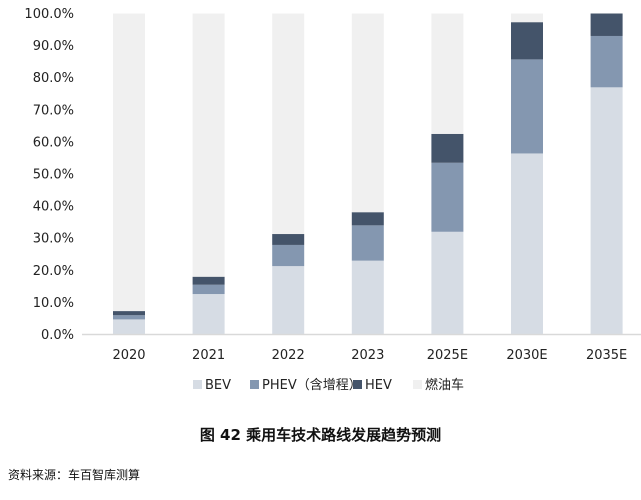 This screenshot has width=641, height=500. I want to click on y-tick-label: 0.0%, so click(57, 335).